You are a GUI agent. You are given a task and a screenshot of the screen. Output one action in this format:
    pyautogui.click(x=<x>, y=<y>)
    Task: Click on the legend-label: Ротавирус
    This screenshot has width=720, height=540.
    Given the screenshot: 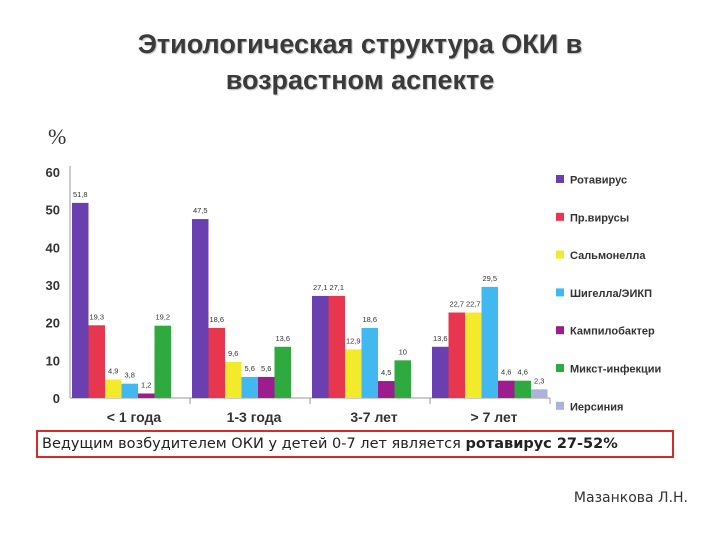 What is the action you would take?
    pyautogui.click(x=598, y=181)
    